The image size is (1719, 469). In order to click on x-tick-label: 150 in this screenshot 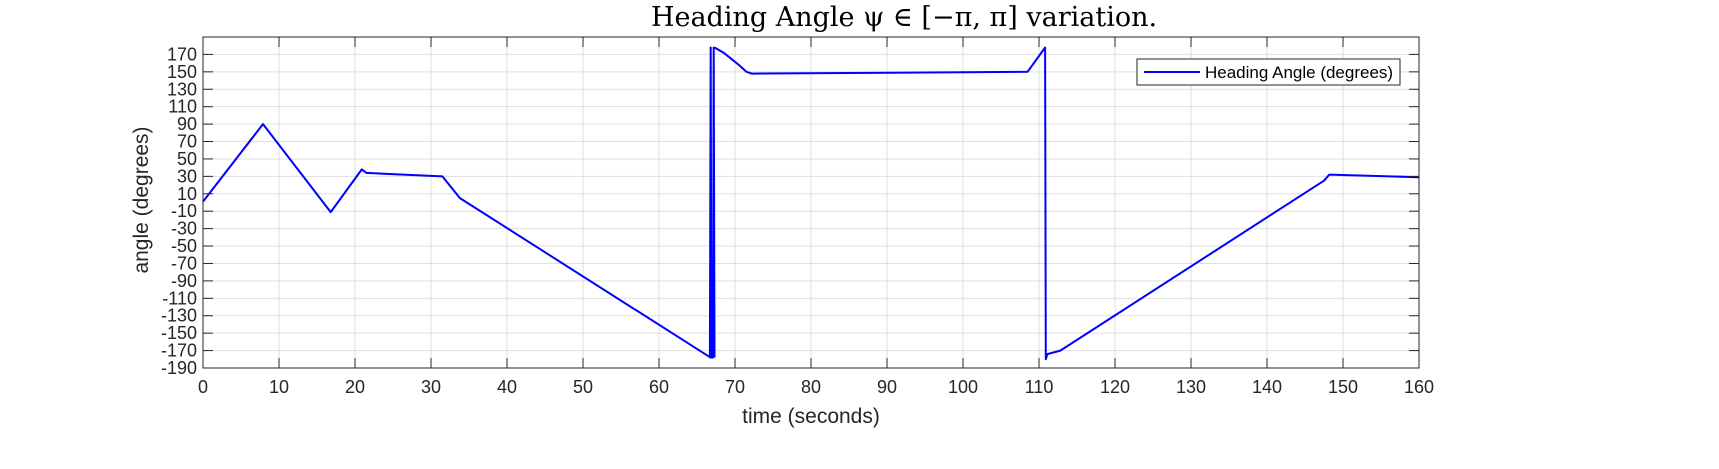, I will do `click(1343, 387)`.